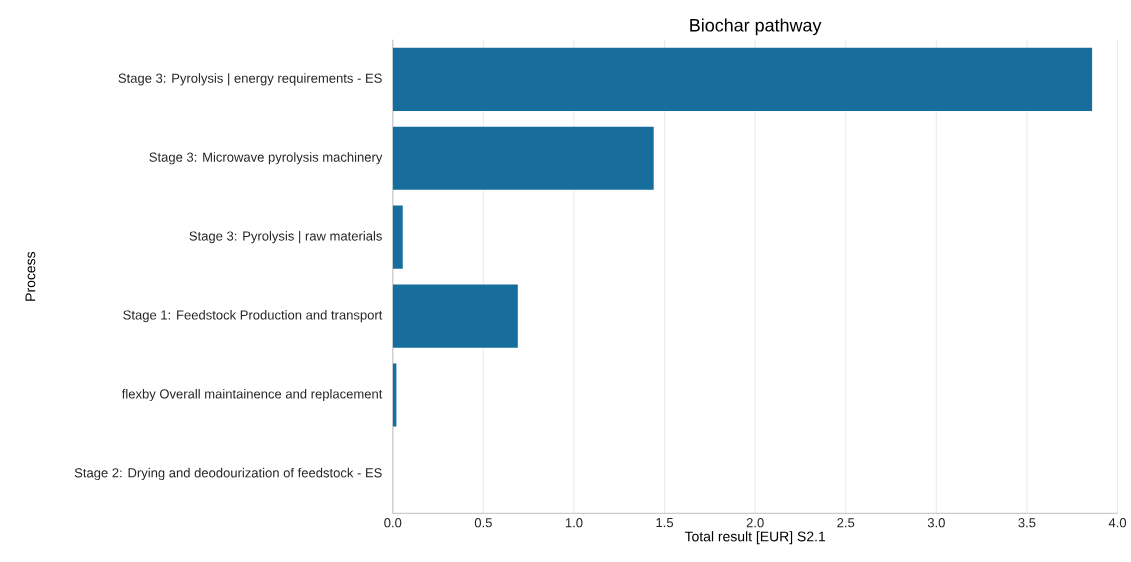 This screenshot has height=562, width=1131. I want to click on x-tick-label: 3.0, so click(936, 522).